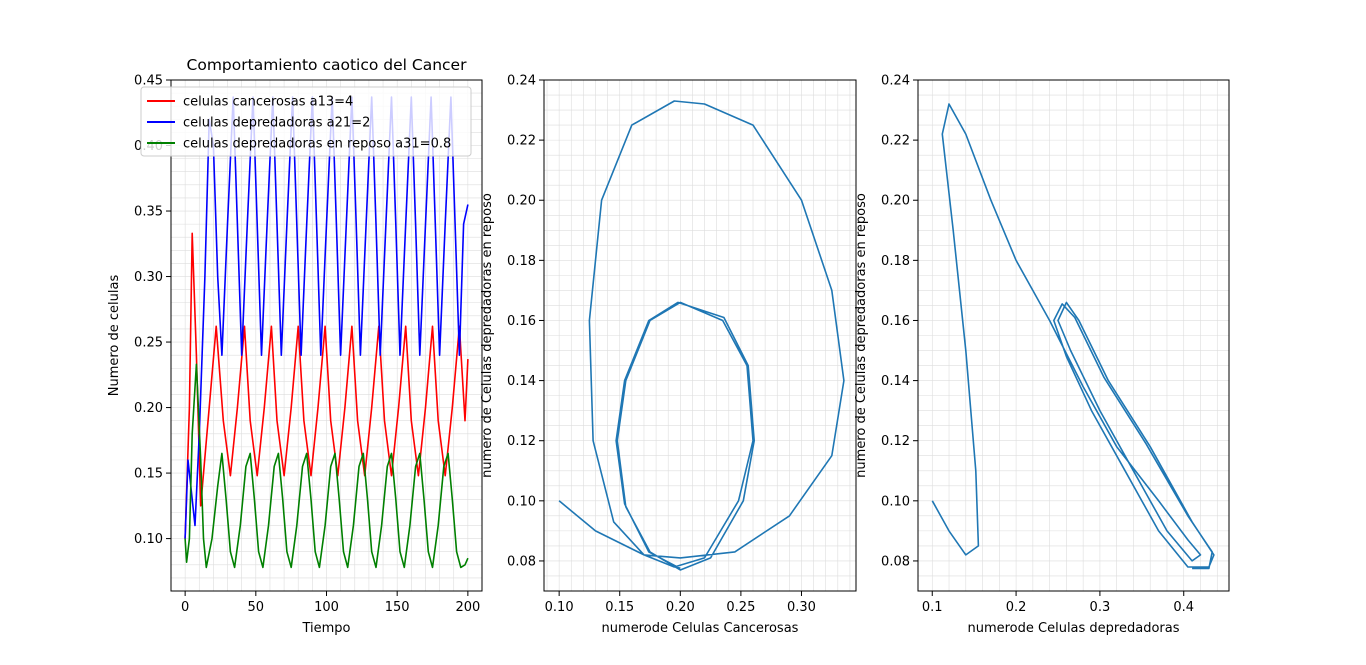  What do you see at coordinates (559, 607) in the screenshot?
I see `x-tick-label: 0.10` at bounding box center [559, 607].